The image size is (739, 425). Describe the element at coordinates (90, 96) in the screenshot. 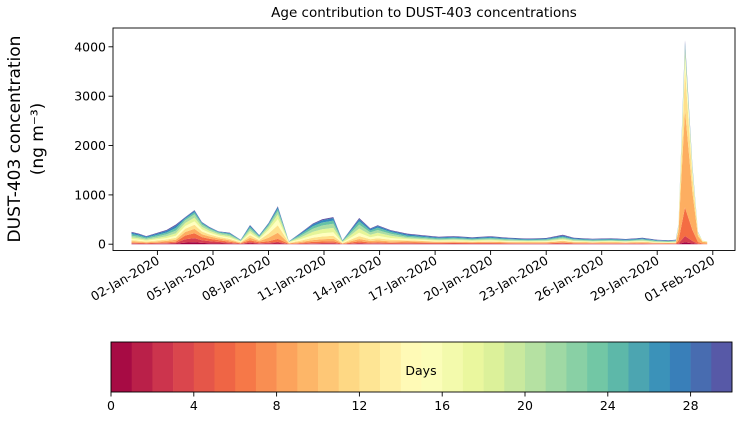

I see `y-tick-label: 3000` at that location.